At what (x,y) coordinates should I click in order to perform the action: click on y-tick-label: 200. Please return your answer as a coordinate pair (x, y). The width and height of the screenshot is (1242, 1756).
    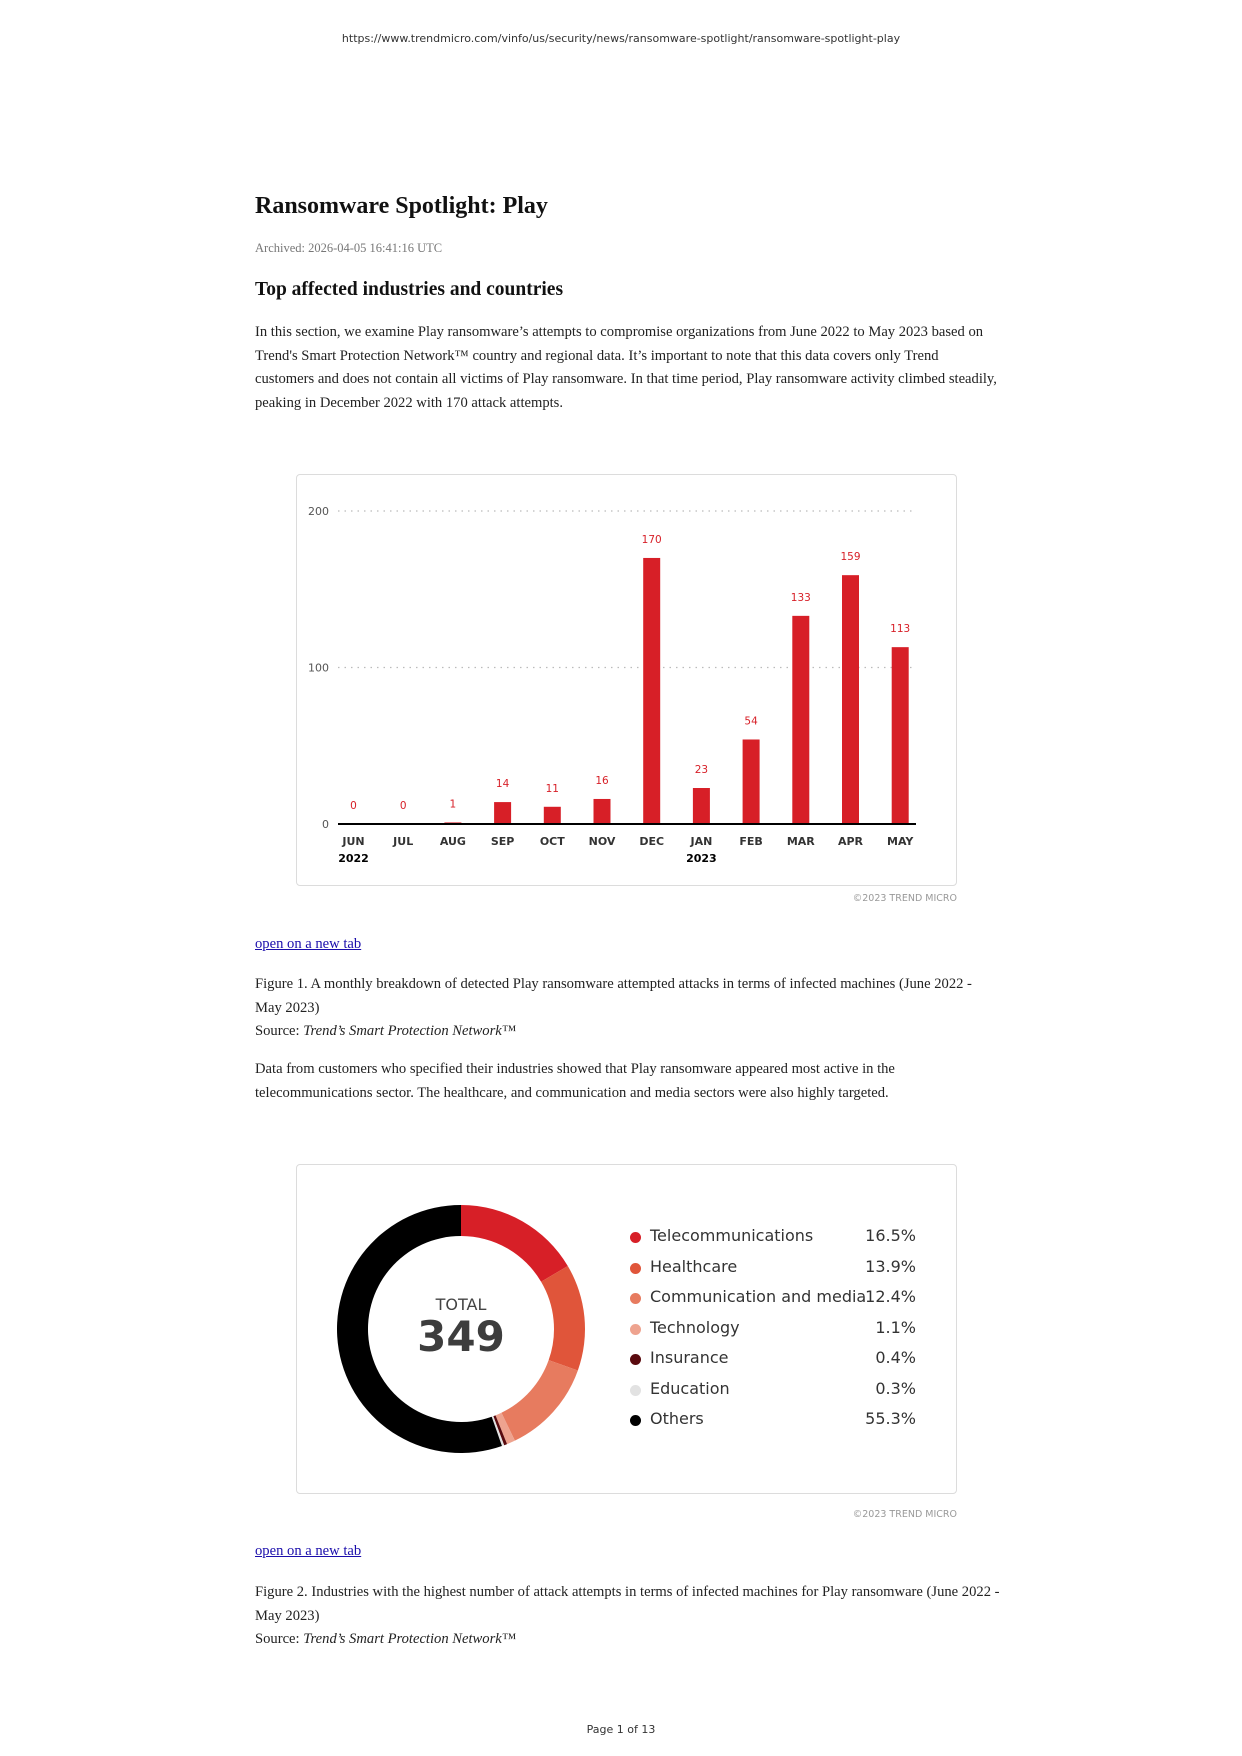
    Looking at the image, I should click on (318, 511).